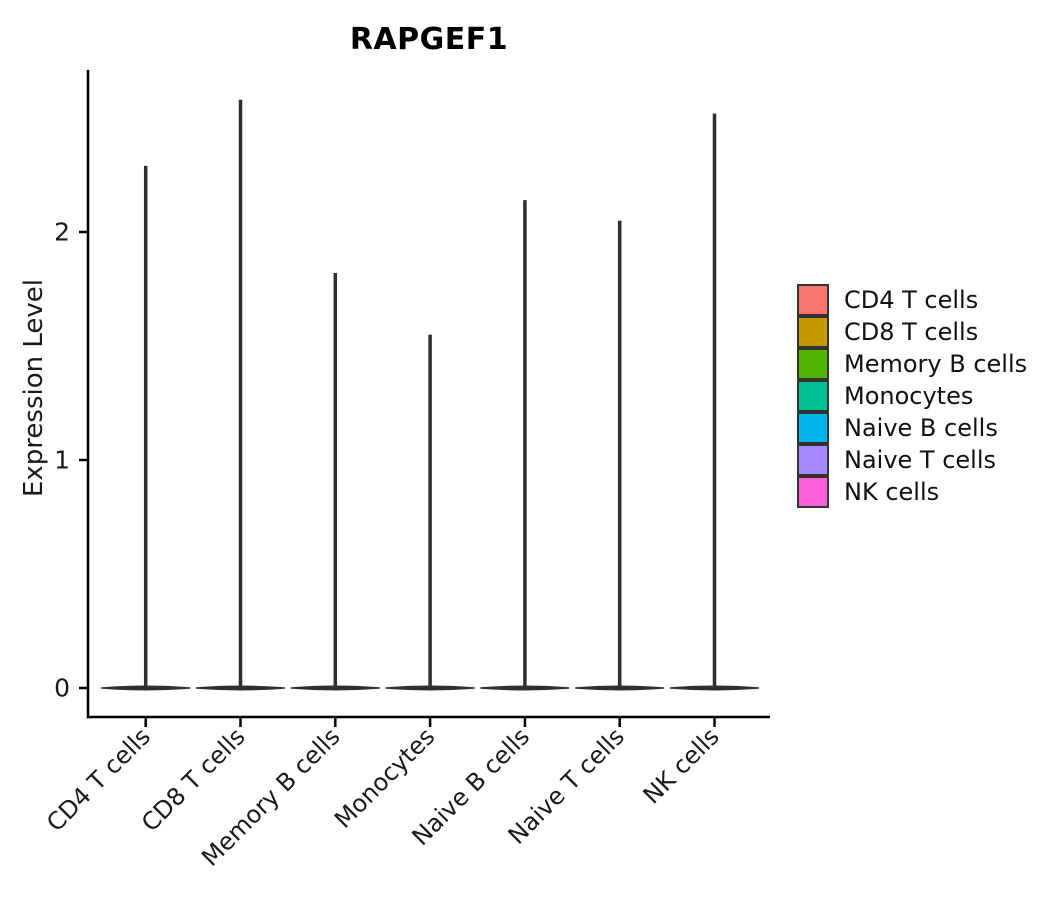 The height and width of the screenshot is (900, 1050). I want to click on legend-item: Naive B cells, so click(912, 428).